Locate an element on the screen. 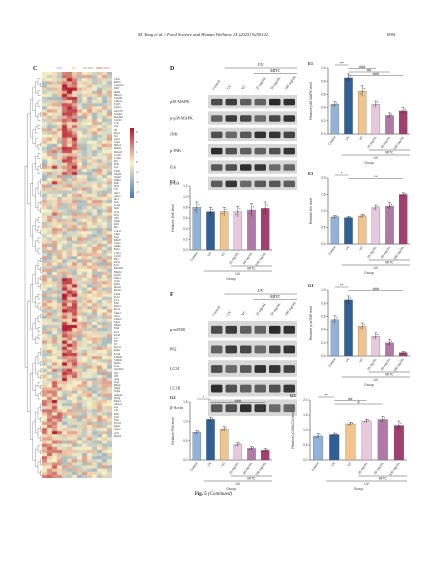  blot-row-label: Erk is located at coordinates (173, 166).